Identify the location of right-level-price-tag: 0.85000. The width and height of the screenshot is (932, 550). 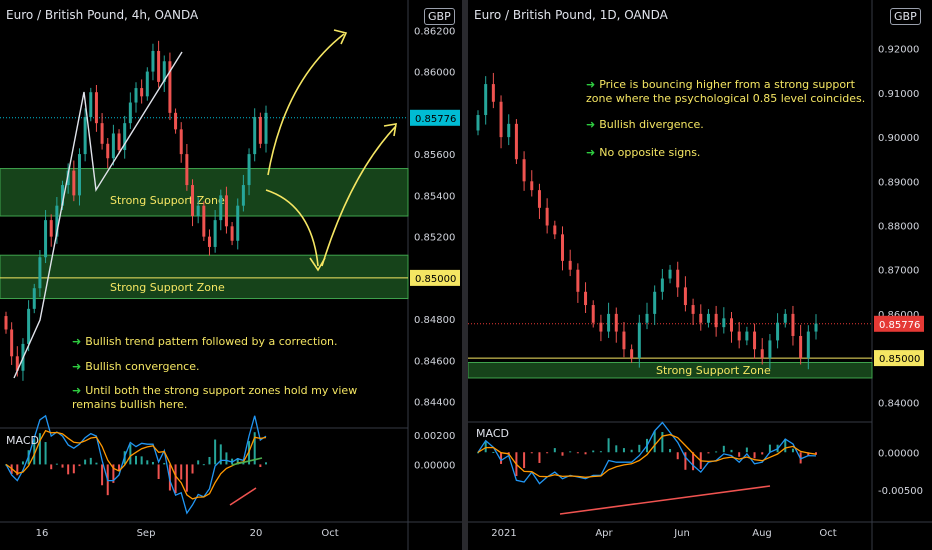
(899, 359).